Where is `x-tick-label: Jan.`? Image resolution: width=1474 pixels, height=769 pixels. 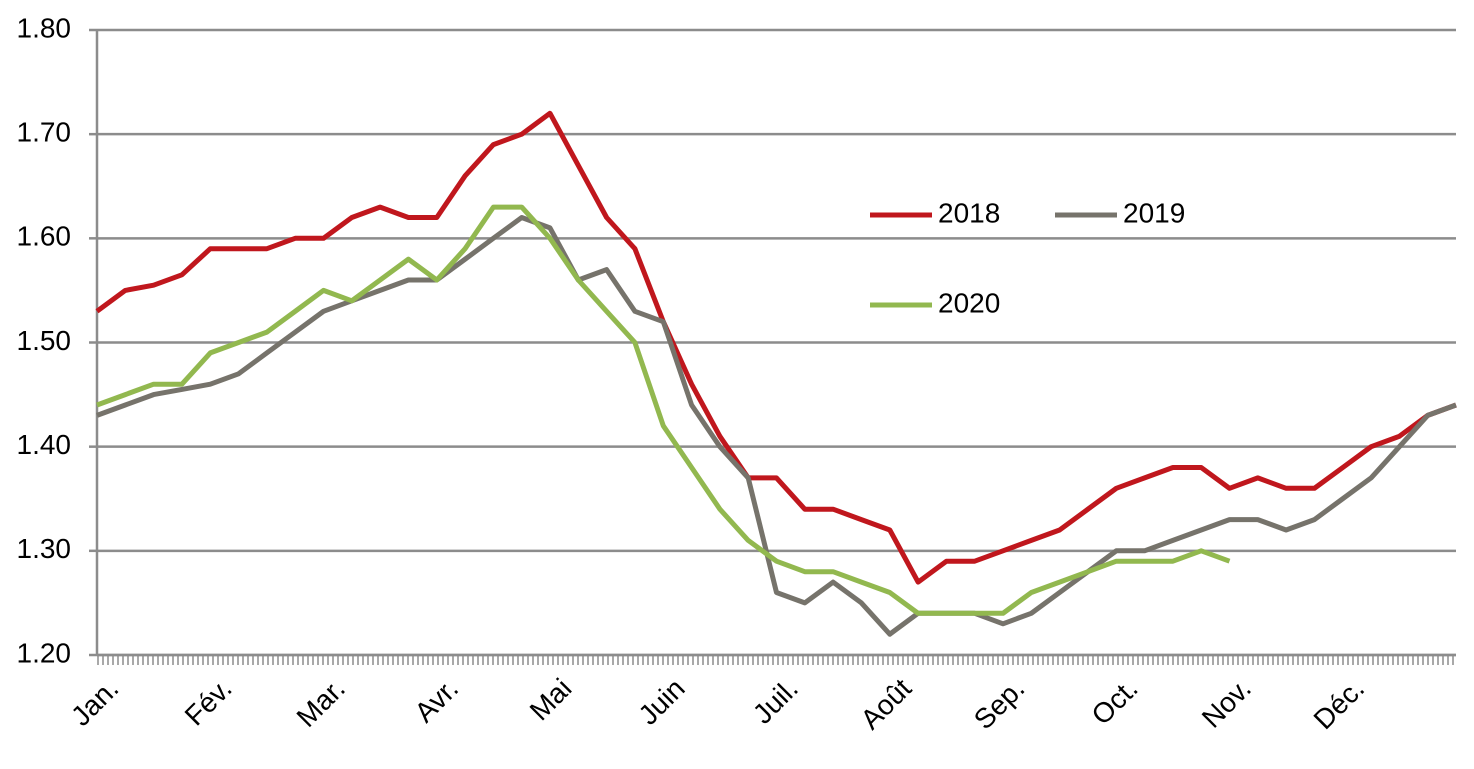 x-tick-label: Jan. is located at coordinates (94, 702).